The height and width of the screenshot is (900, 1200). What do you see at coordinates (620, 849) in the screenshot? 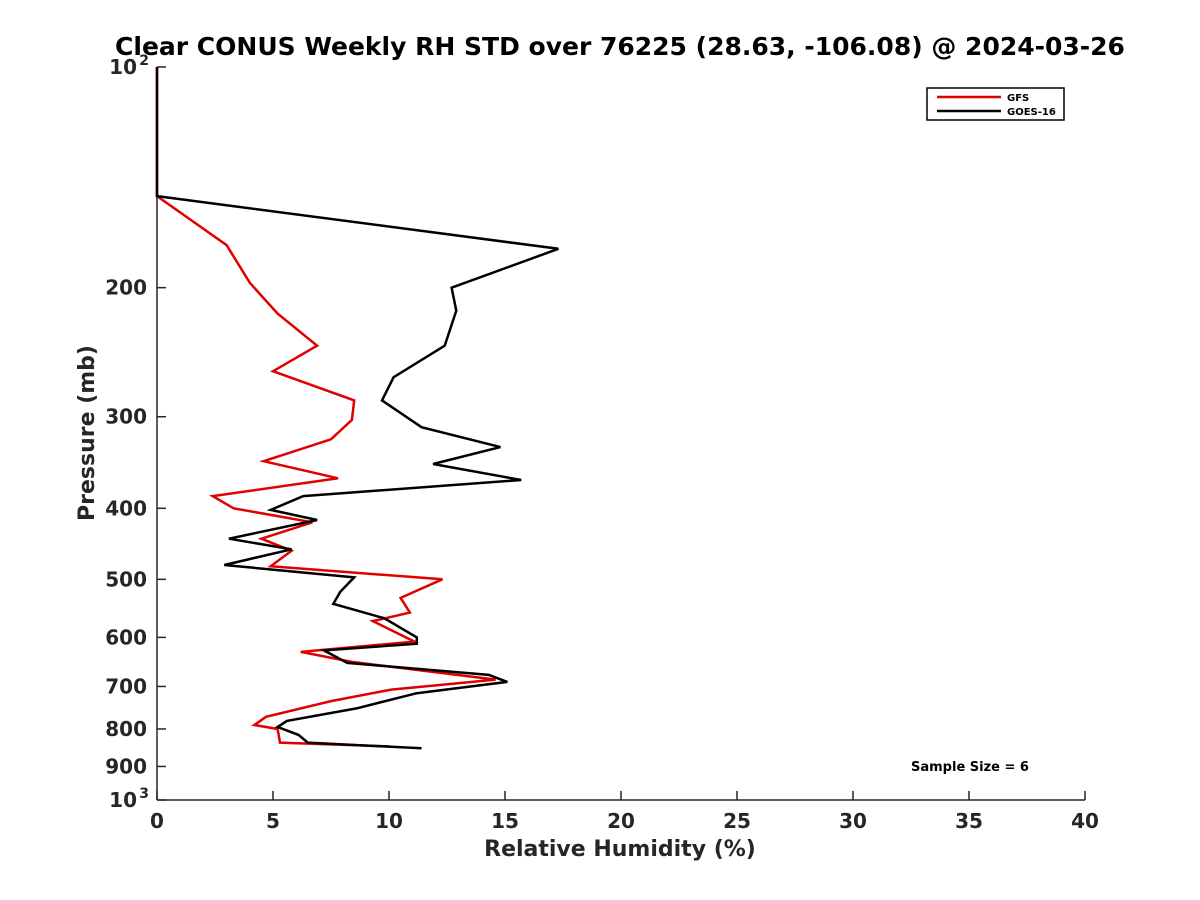
I see `x-axis-label: Relative Humidity (%)` at bounding box center [620, 849].